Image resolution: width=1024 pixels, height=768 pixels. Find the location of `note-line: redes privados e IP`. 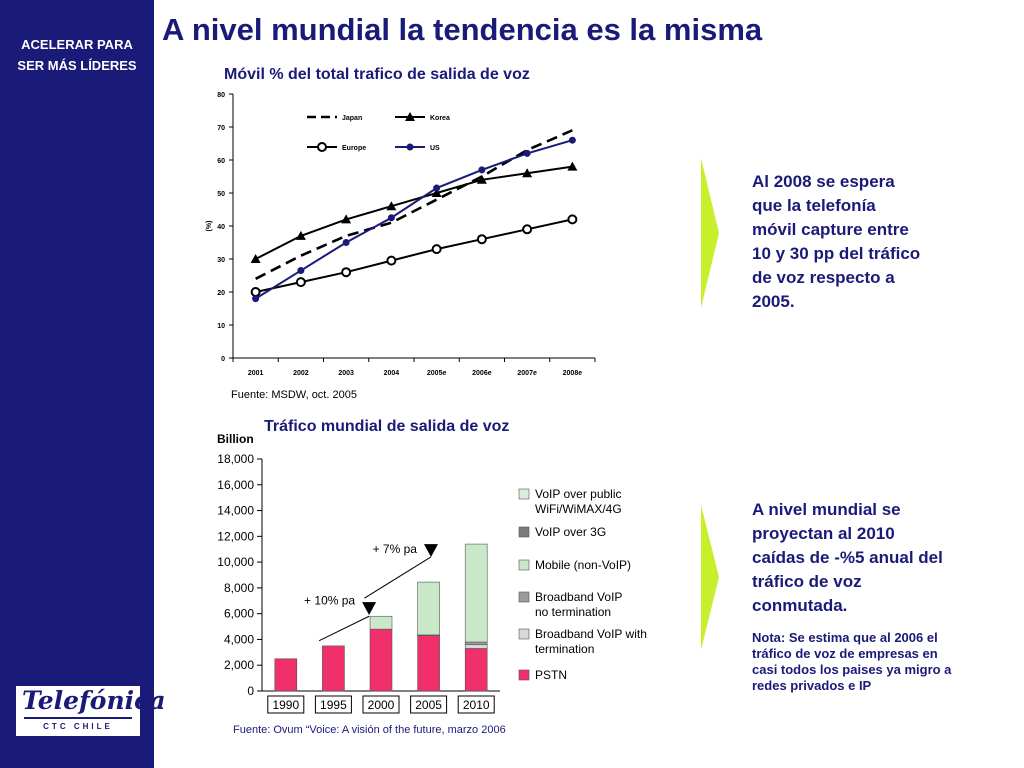

note-line: redes privados e IP is located at coordinates (812, 685).